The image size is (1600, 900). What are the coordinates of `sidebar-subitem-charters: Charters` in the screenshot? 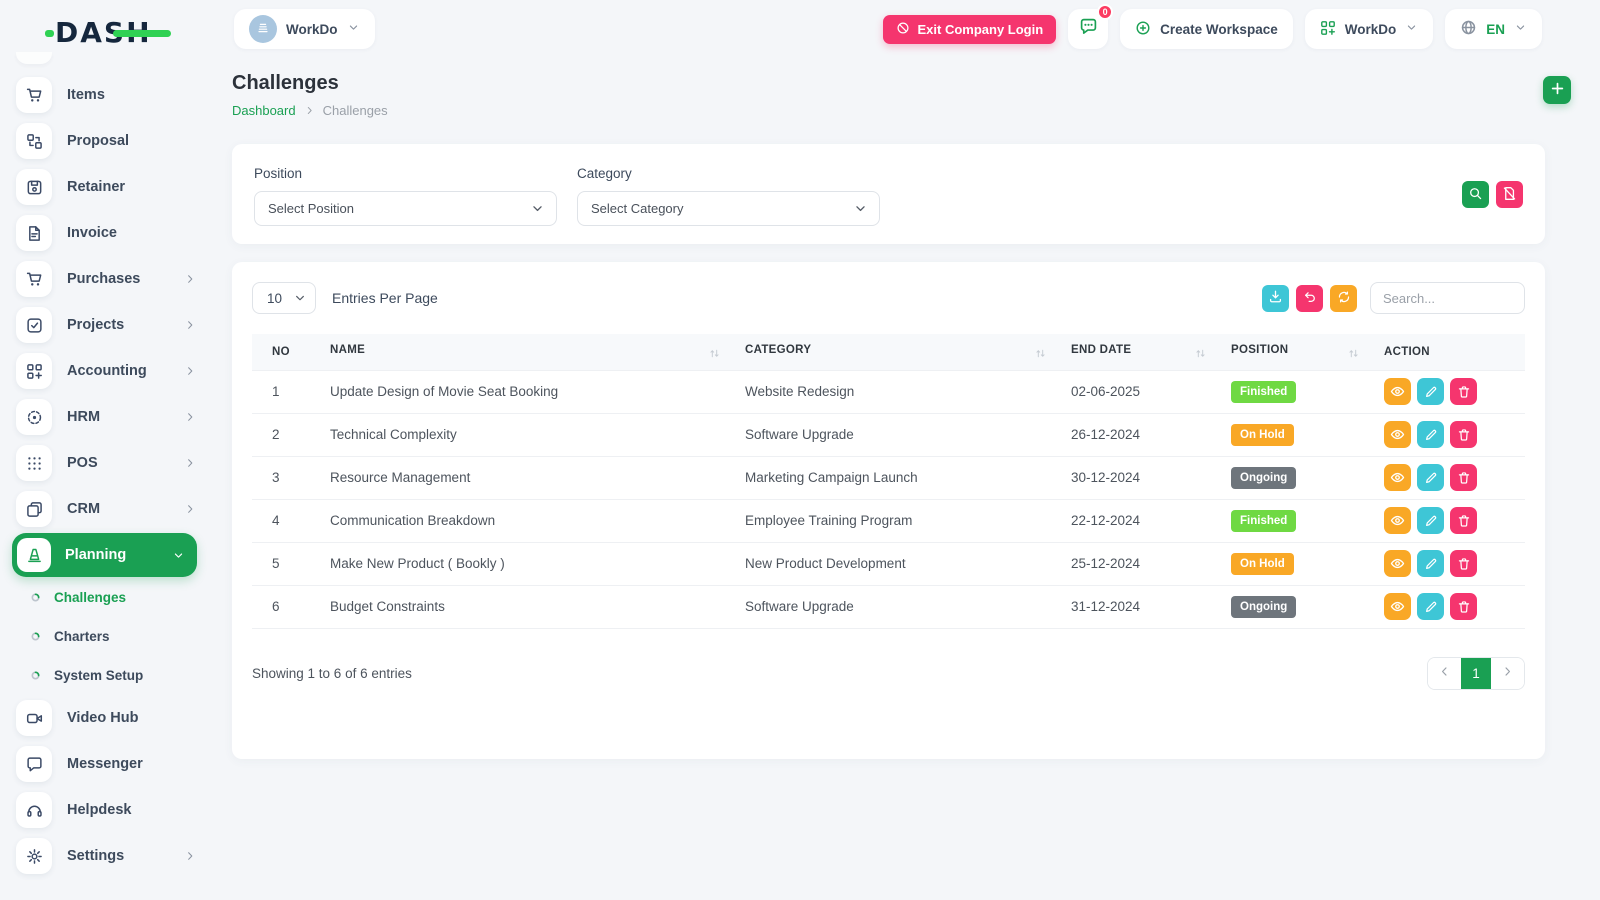 It's located at (106, 636).